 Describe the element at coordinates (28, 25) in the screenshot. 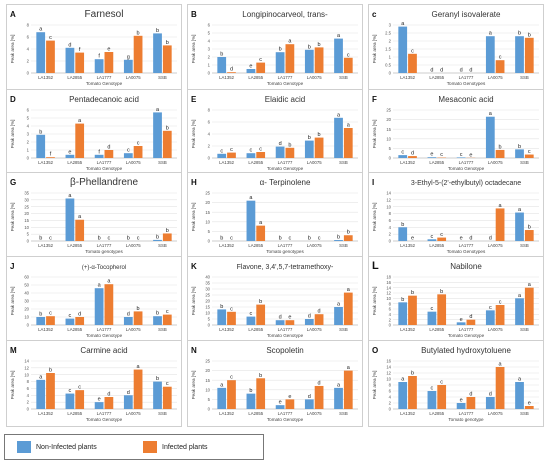

I see `y-tick-label: 8` at that location.